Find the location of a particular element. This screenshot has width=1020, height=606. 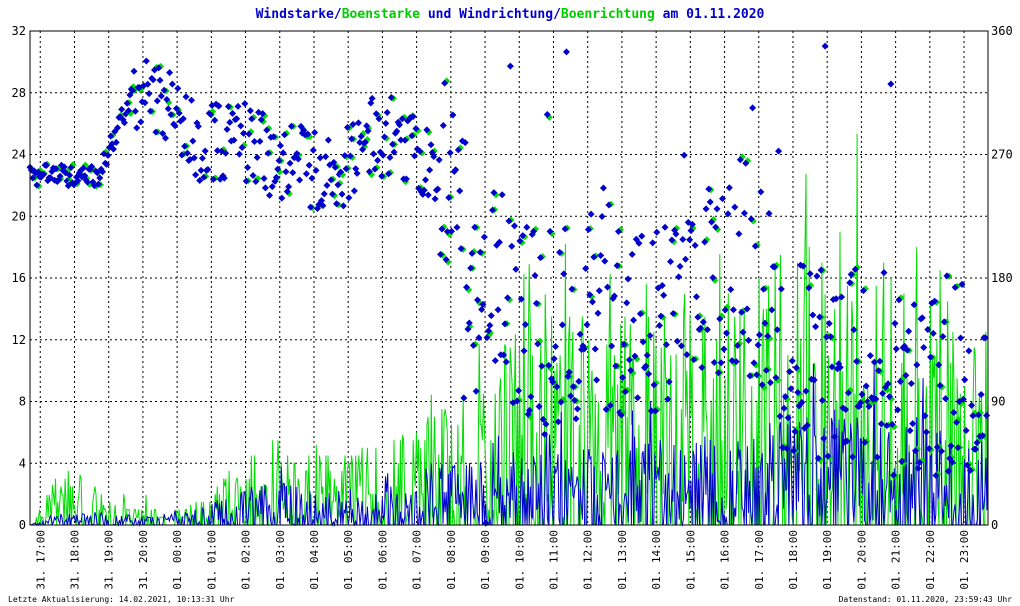

x-tick-label: 01. 11:00 is located at coordinates (553, 560).